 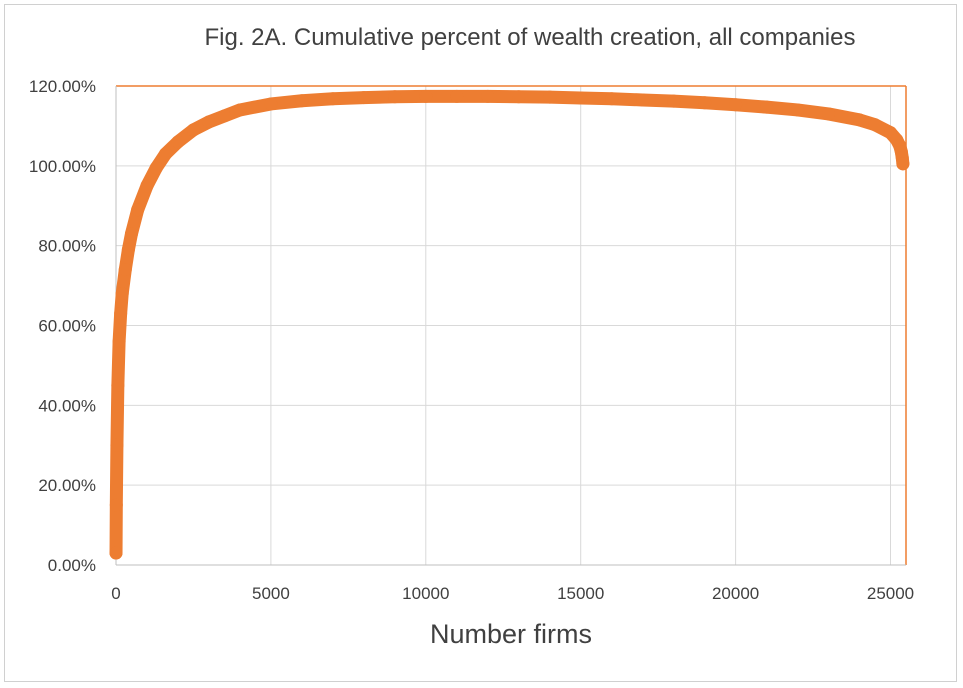 What do you see at coordinates (72, 565) in the screenshot?
I see `y-tick-label: 0.00%` at bounding box center [72, 565].